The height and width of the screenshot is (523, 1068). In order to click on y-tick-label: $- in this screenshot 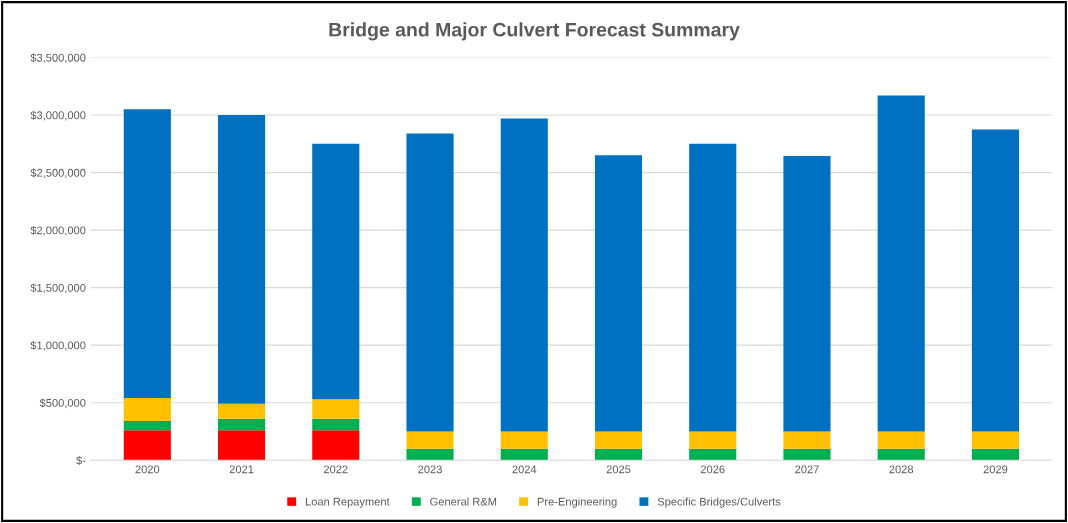, I will do `click(81, 461)`.